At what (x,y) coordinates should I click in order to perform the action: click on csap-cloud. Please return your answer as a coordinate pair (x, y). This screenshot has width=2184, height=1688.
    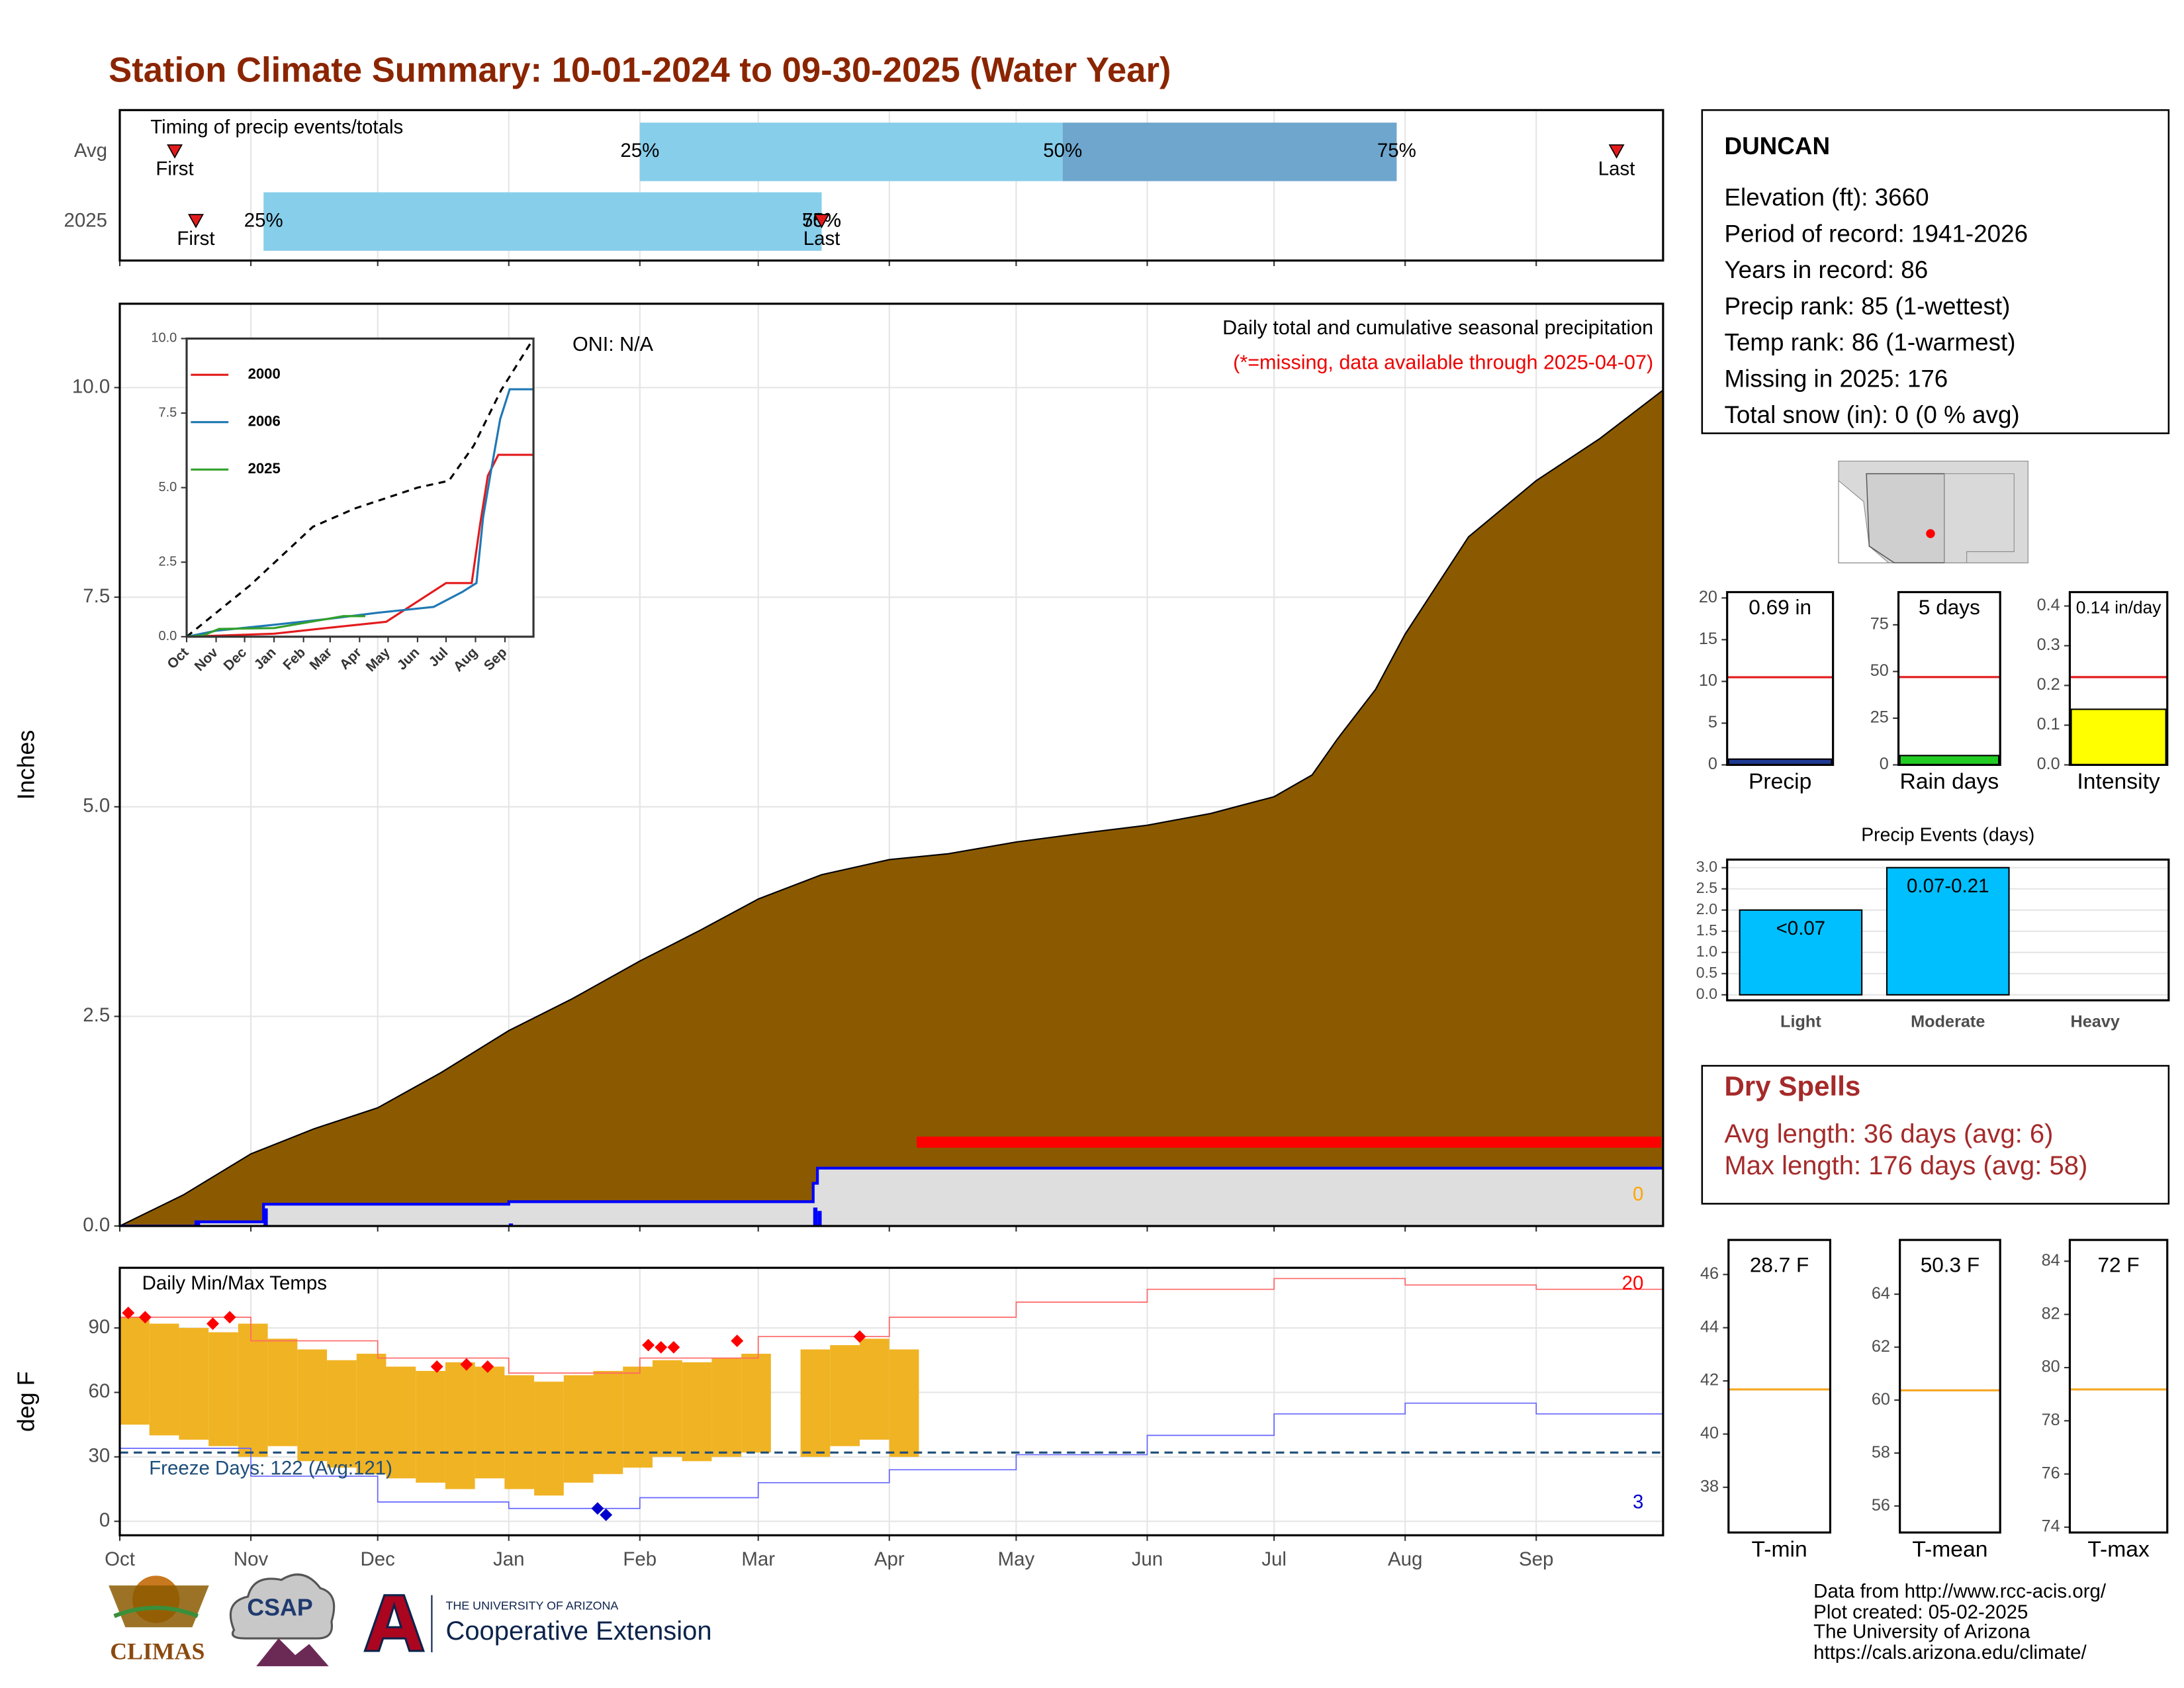
    Looking at the image, I should click on (283, 1606).